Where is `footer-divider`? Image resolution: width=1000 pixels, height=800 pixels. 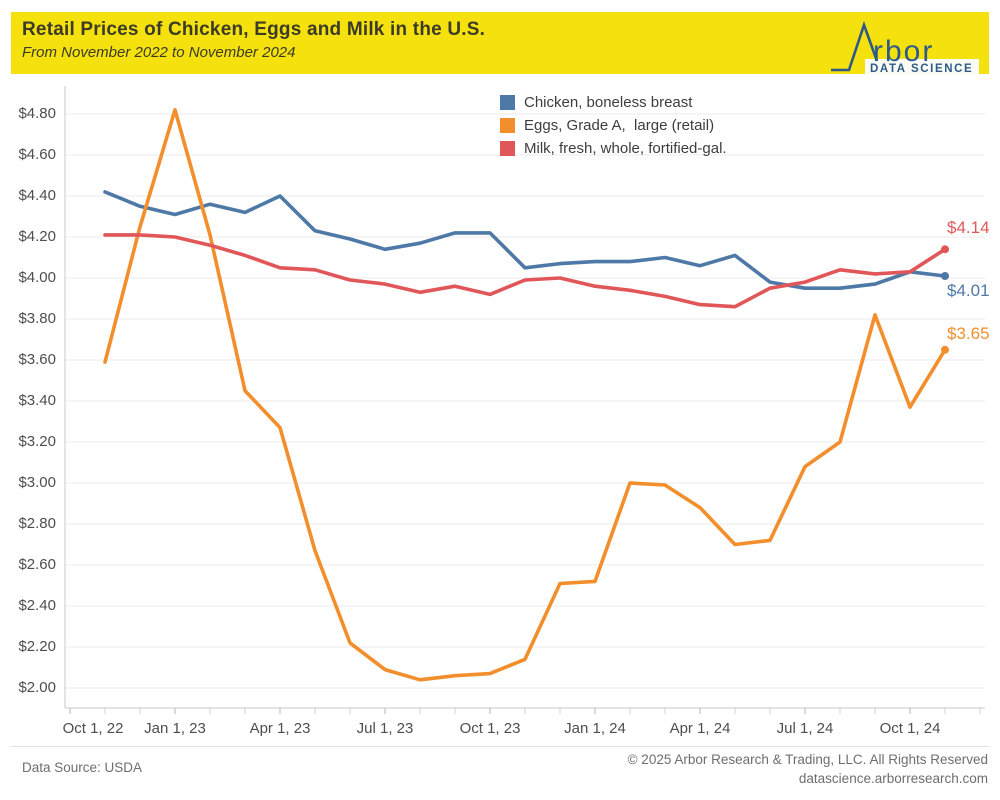 footer-divider is located at coordinates (500, 746).